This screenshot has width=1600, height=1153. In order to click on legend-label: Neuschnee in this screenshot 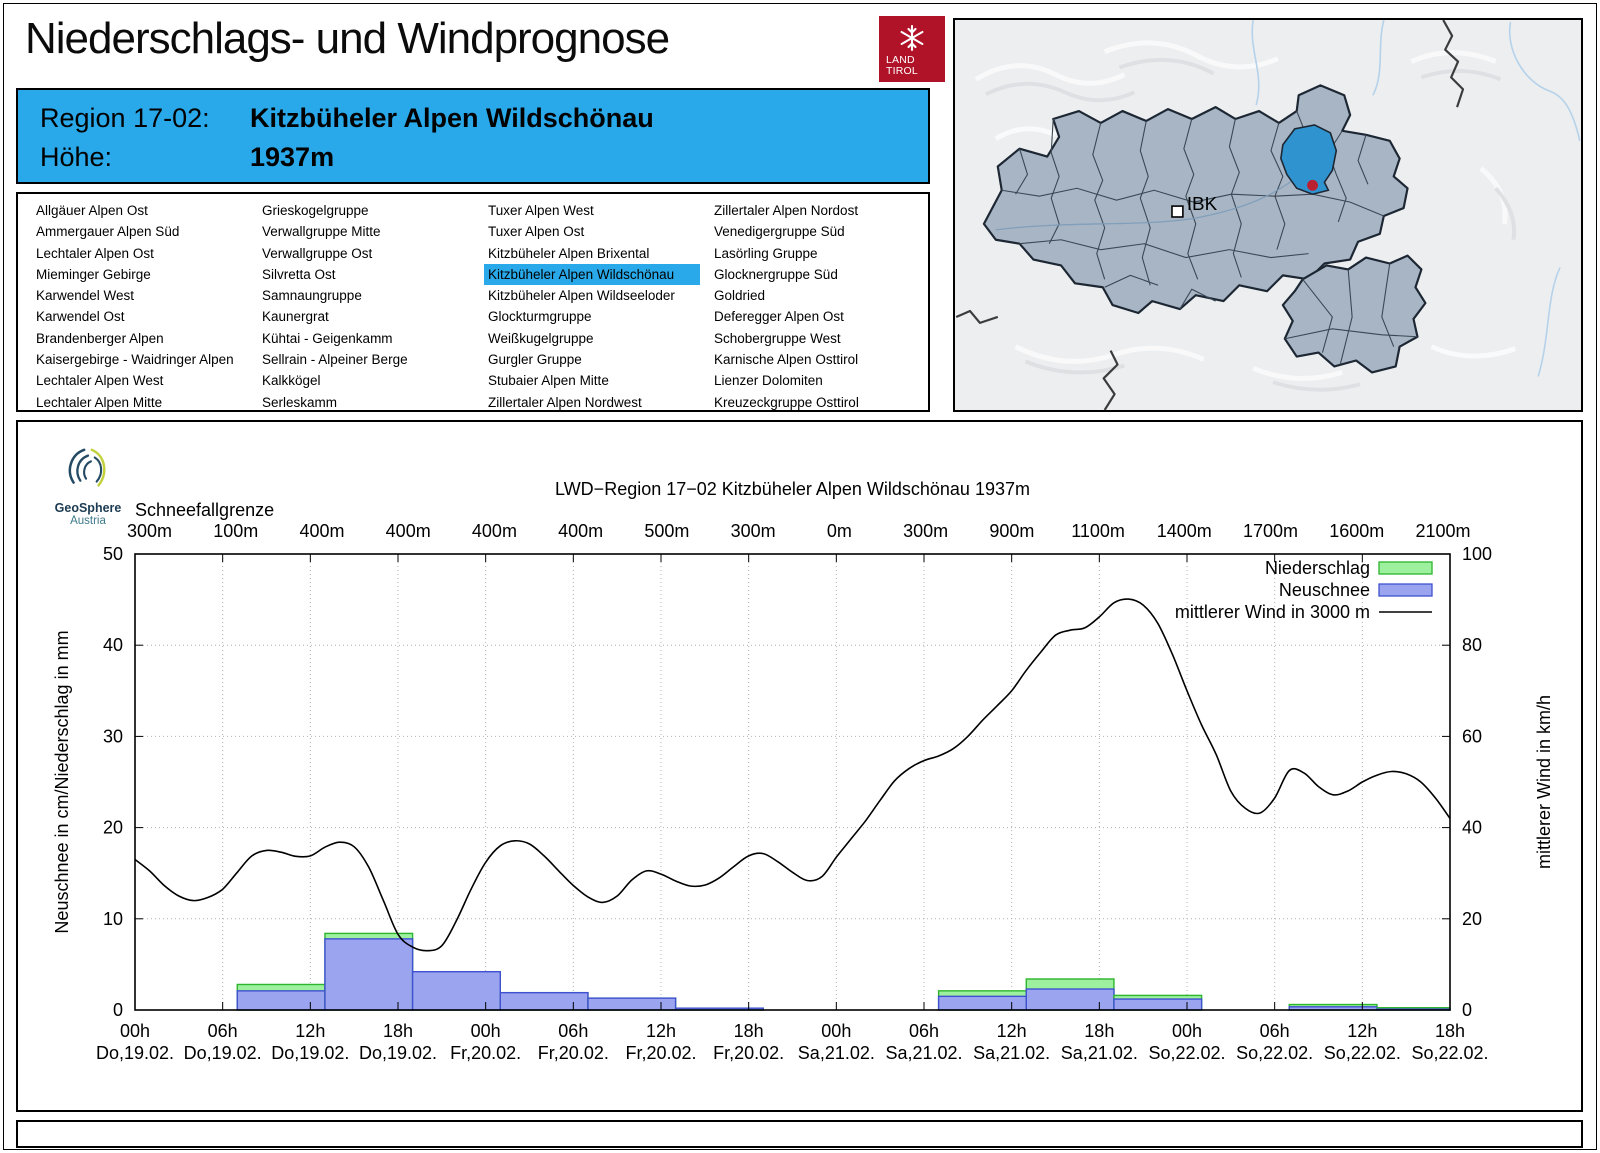, I will do `click(1324, 590)`.